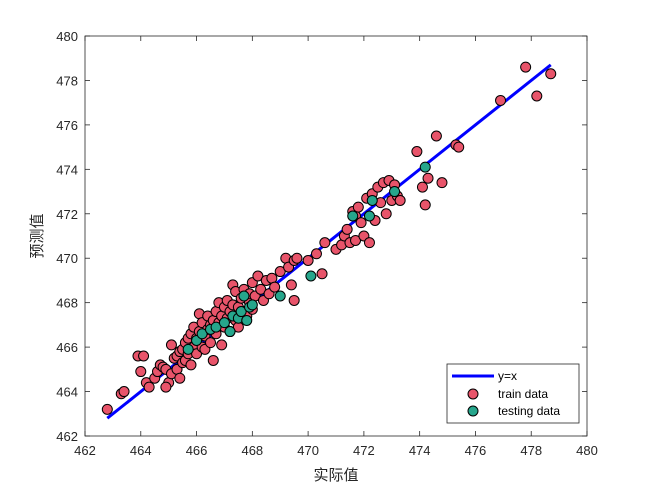  What do you see at coordinates (473, 411) in the screenshot?
I see `legend-marker-test` at bounding box center [473, 411].